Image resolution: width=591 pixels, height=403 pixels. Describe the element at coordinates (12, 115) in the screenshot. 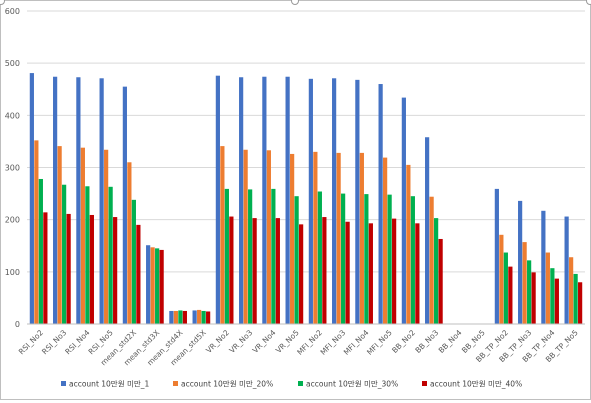

I see `y-tick-label: 400` at that location.